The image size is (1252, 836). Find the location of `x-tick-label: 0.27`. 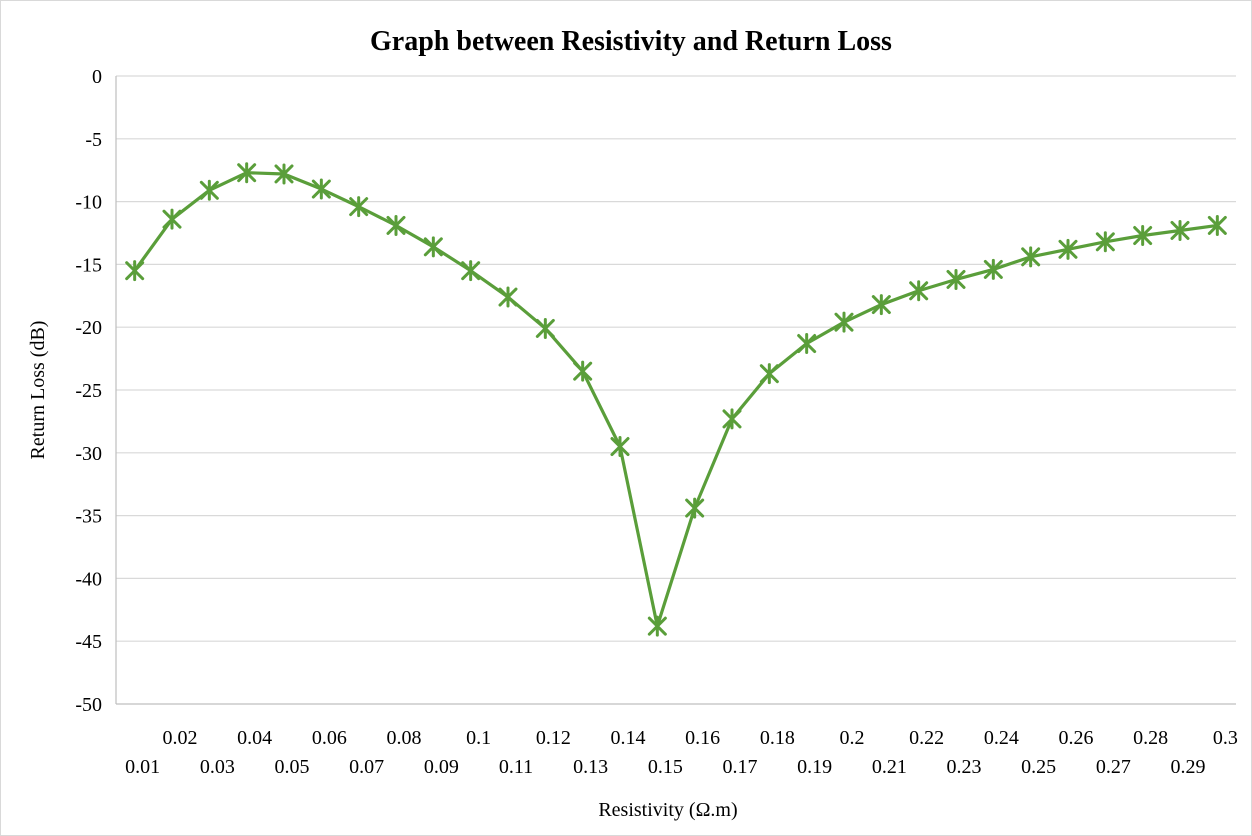

x-tick-label: 0.27 is located at coordinates (1113, 767).